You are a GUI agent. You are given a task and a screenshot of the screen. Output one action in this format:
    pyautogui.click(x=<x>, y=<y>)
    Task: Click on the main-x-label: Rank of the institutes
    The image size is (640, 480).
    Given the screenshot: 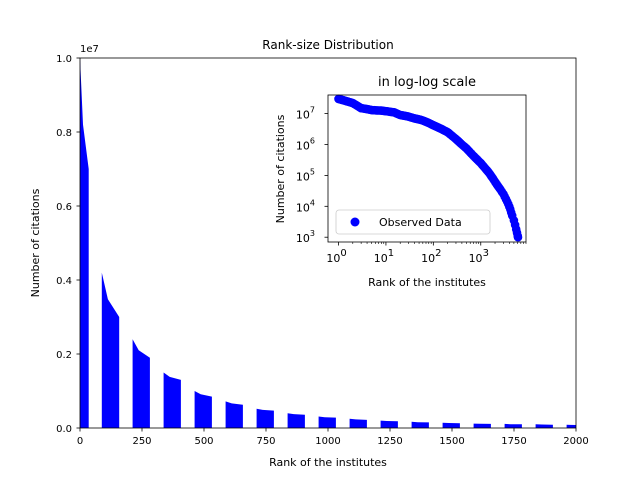 What is the action you would take?
    pyautogui.click(x=328, y=462)
    